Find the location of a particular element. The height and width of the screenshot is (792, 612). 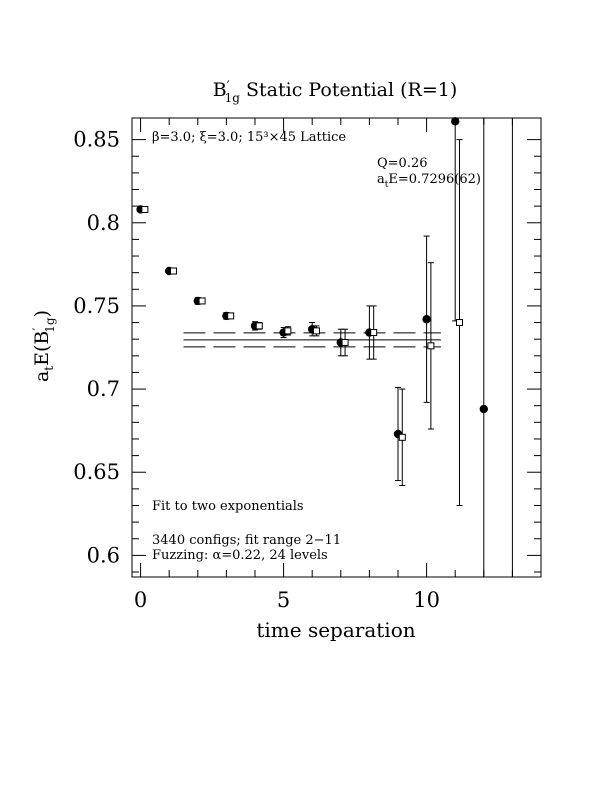

y-tick-label: 0.75 is located at coordinates (96, 306).